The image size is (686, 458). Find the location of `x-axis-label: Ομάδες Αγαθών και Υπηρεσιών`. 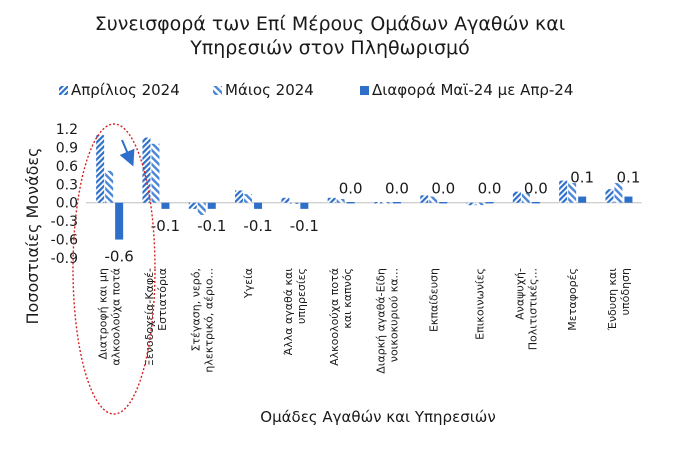

x-axis-label: Ομάδες Αγαθών και Υπηρεσιών is located at coordinates (377, 417).